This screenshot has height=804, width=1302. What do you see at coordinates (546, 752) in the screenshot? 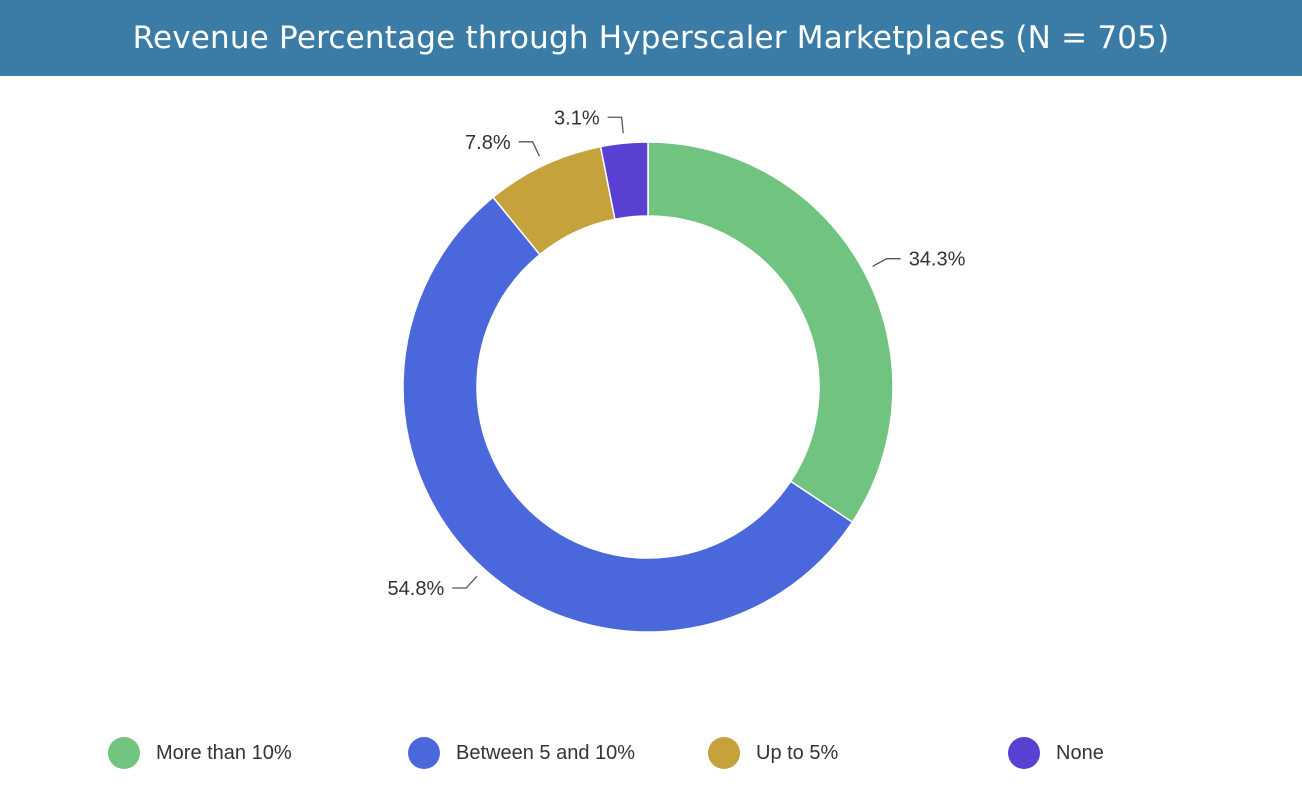
I see `legend-label-between-5-and-10: Between 5 and 10%` at bounding box center [546, 752].